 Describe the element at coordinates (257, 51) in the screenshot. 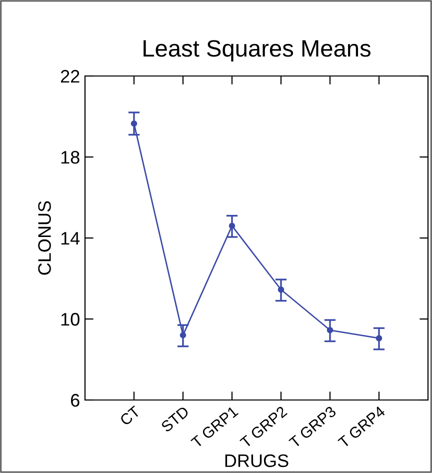

I see `chart-title: Least Squares Means` at that location.